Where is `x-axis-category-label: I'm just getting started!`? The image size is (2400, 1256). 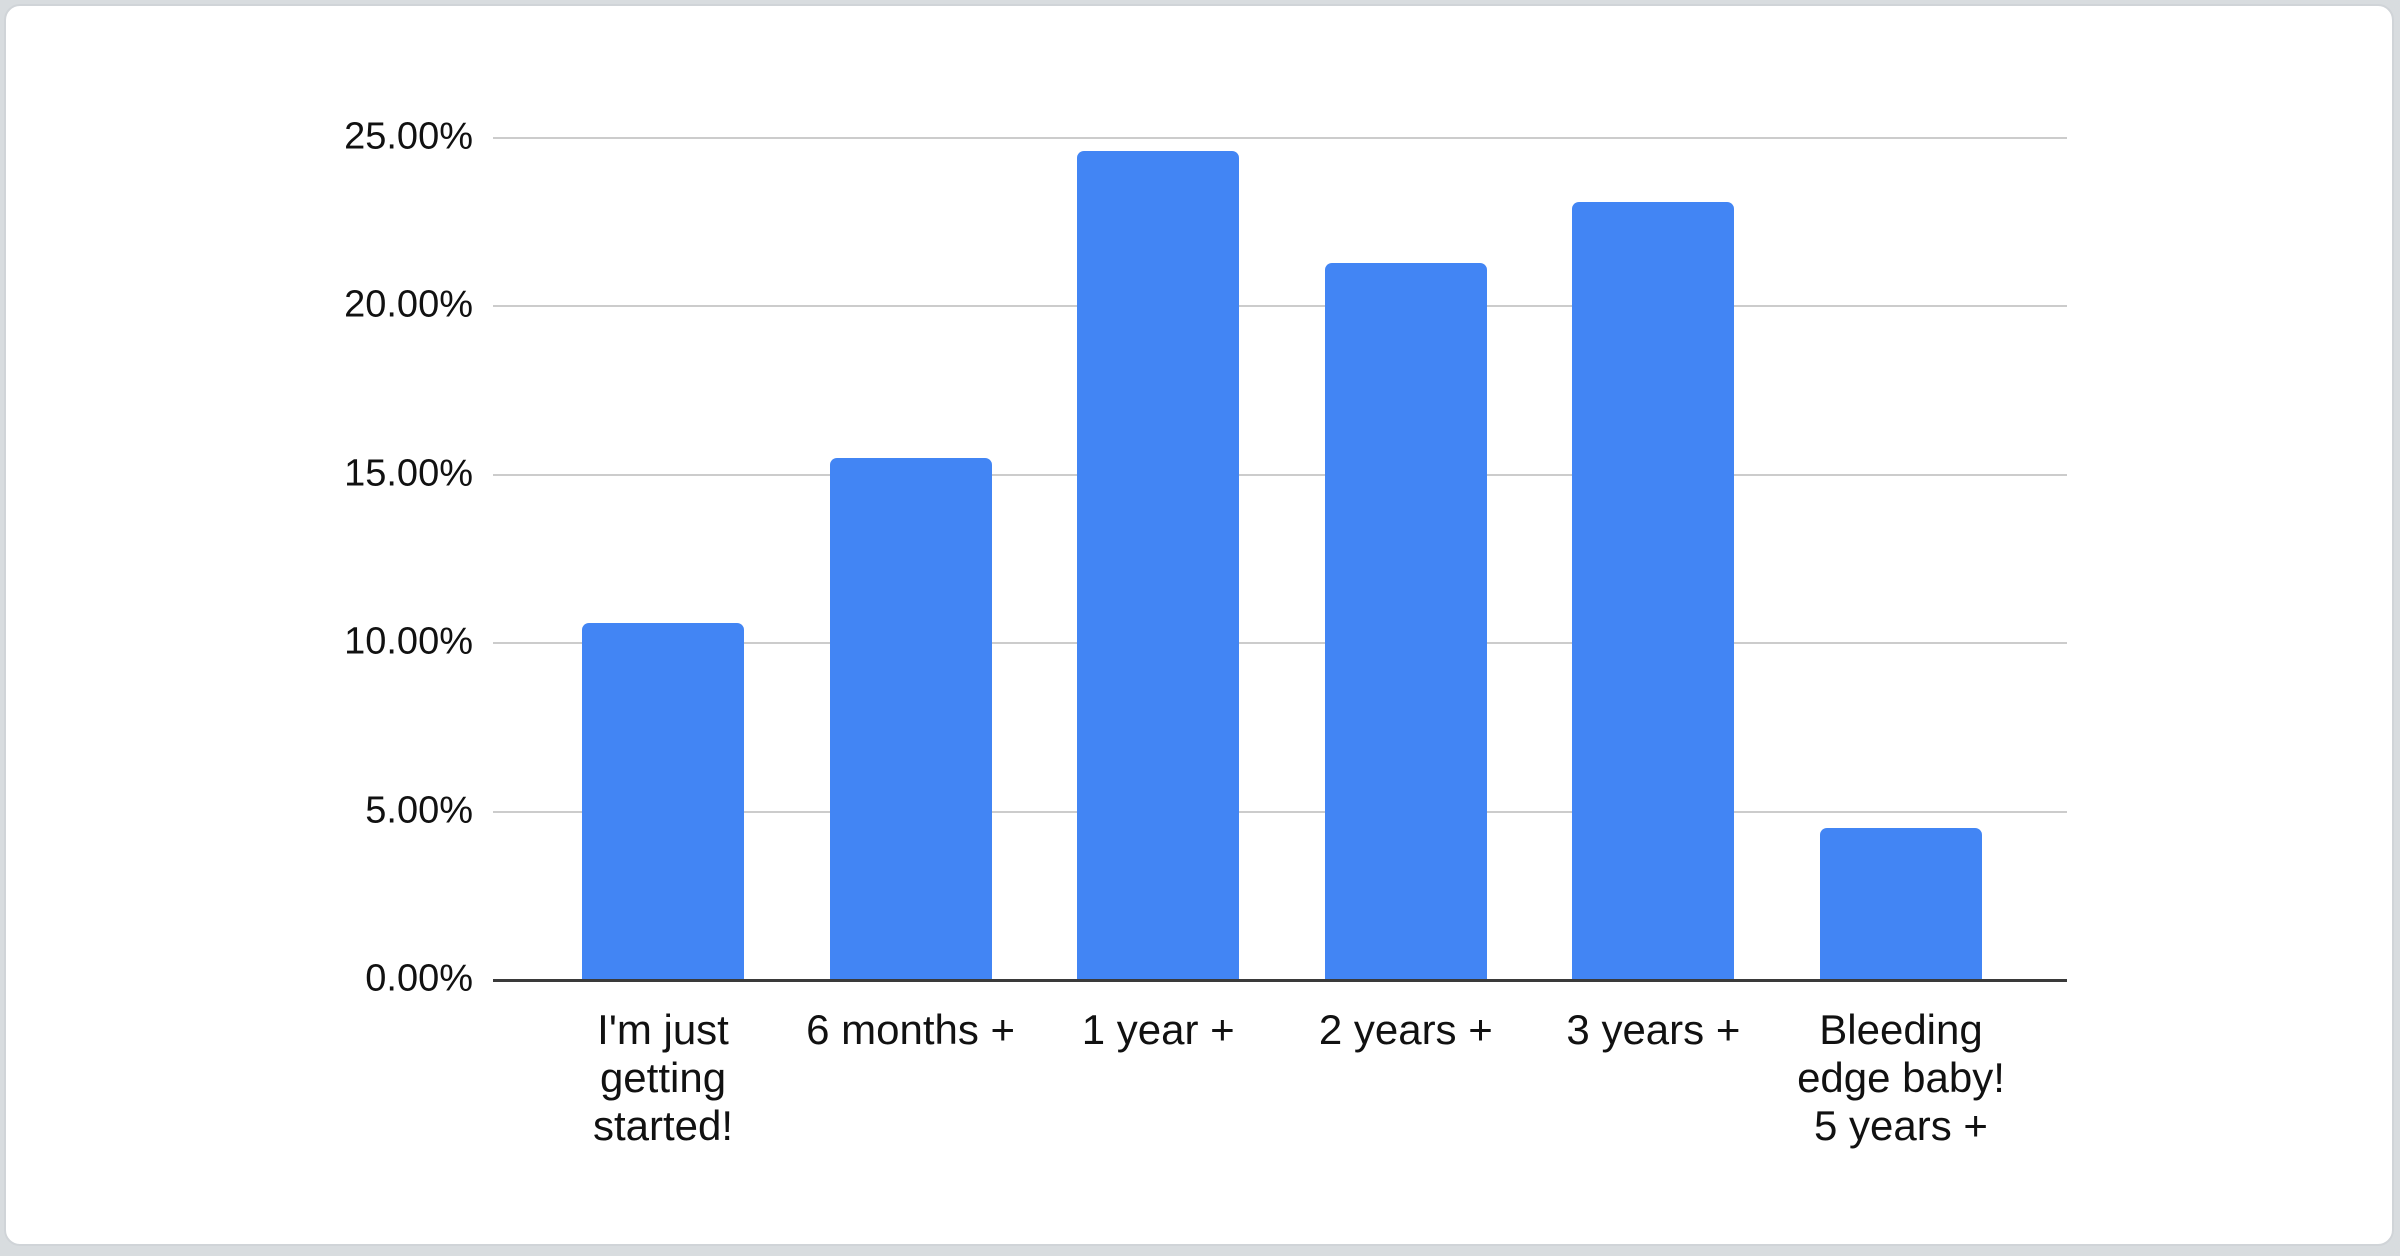
x-axis-category-label: I'm just getting started! is located at coordinates (663, 1077).